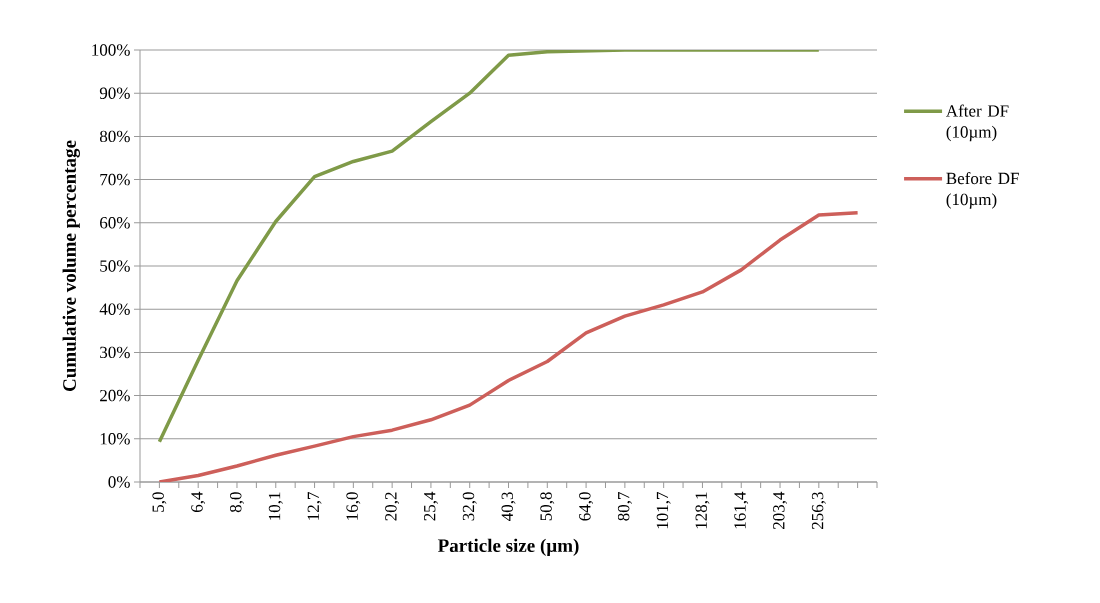 The width and height of the screenshot is (1100, 603). What do you see at coordinates (115, 266) in the screenshot?
I see `y-tick-label: 50%` at bounding box center [115, 266].